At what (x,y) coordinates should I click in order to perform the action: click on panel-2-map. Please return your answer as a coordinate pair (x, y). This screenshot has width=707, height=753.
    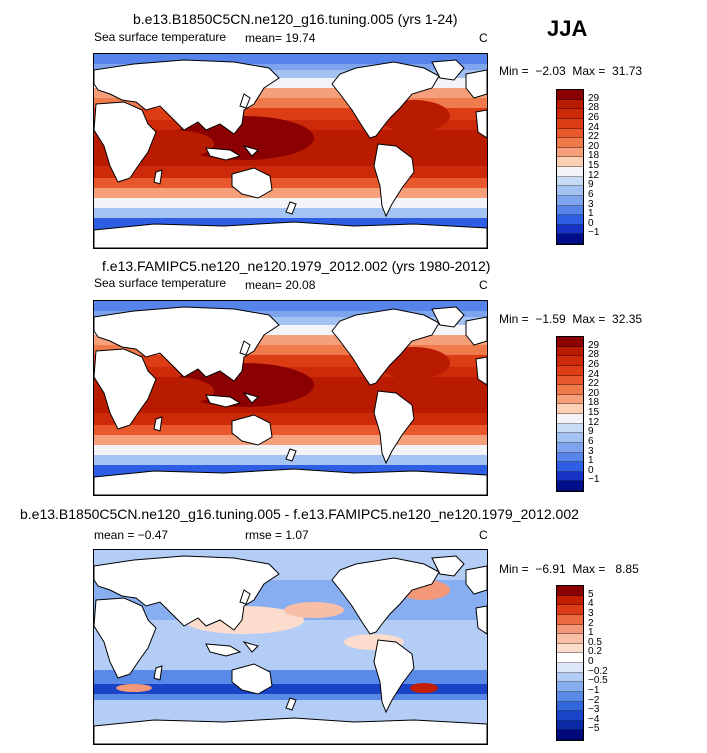
    Looking at the image, I should click on (290, 398).